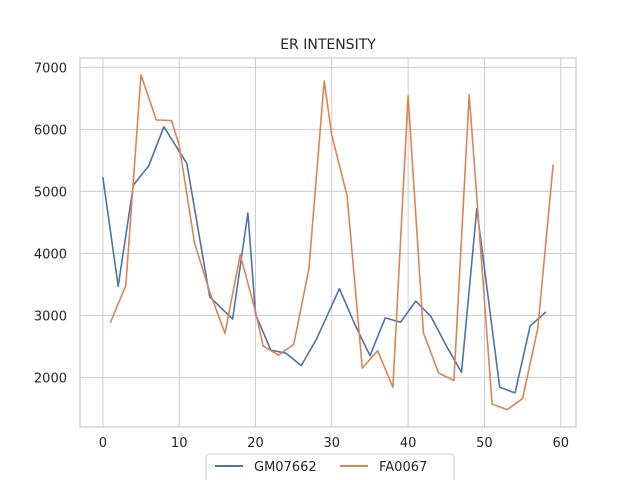  I want to click on legend: GM07662 FA0067, so click(330, 466).